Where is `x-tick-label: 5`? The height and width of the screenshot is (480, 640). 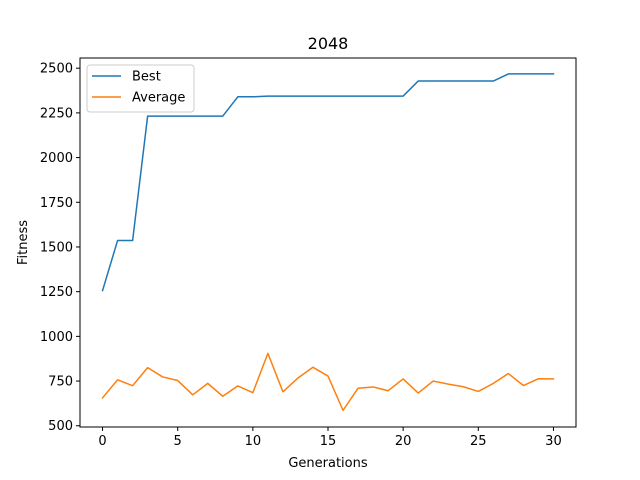 x-tick-label: 5 is located at coordinates (178, 441).